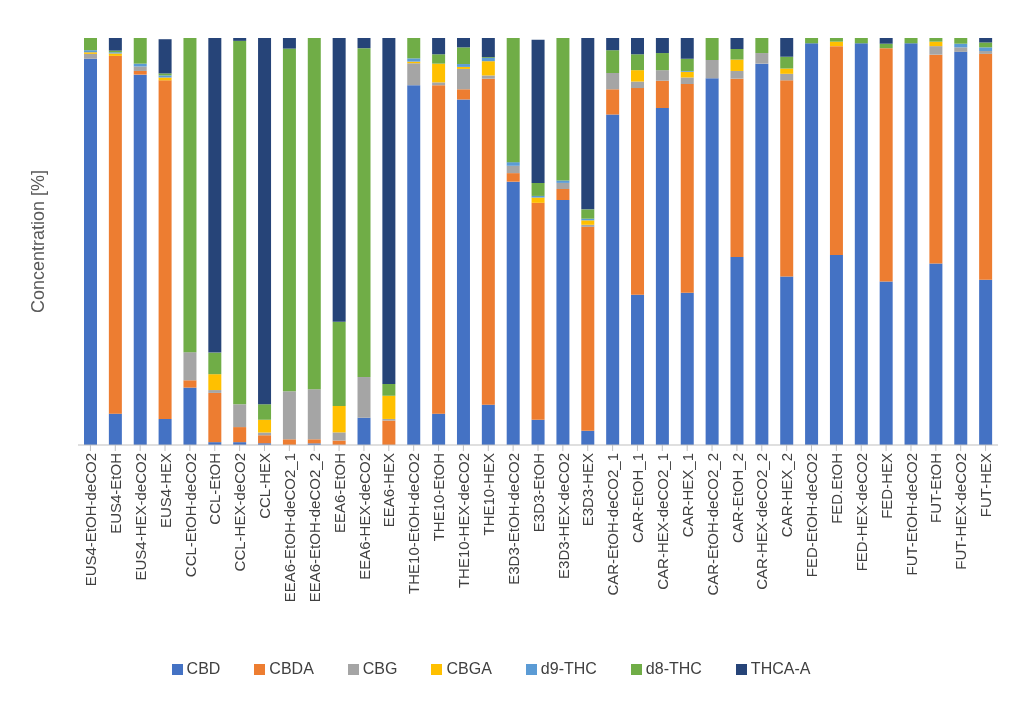 Image resolution: width=1017 pixels, height=717 pixels. What do you see at coordinates (439, 497) in the screenshot?
I see `x-tick-label: THE10-EtOH` at bounding box center [439, 497].